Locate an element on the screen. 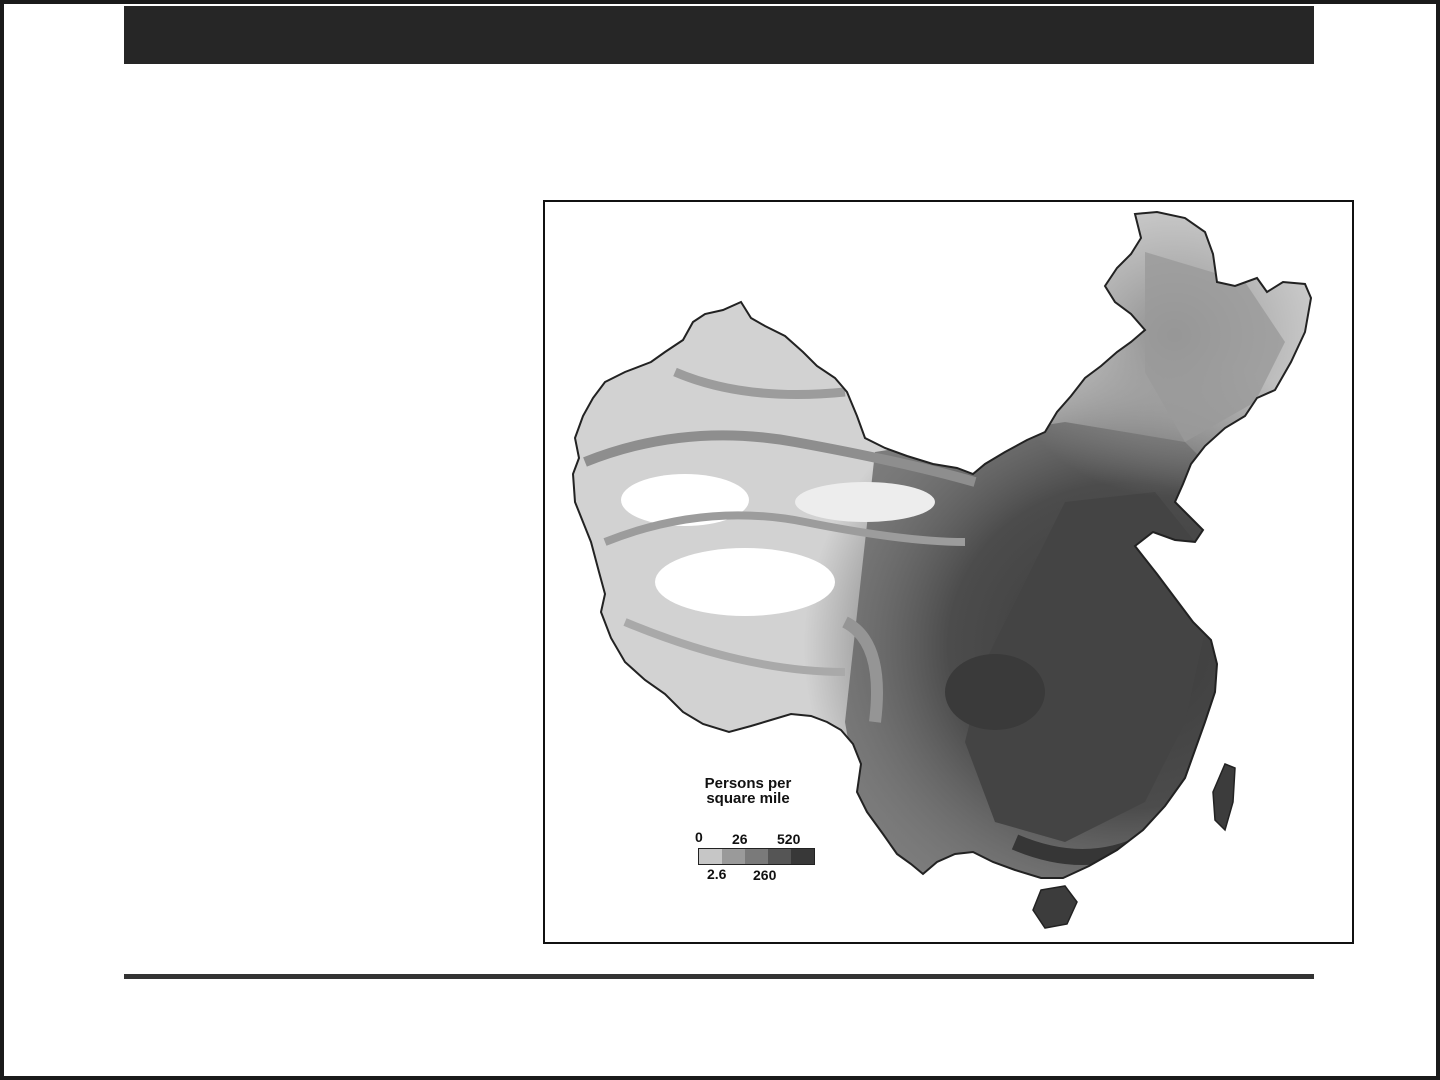  title-bar is located at coordinates (719, 35).